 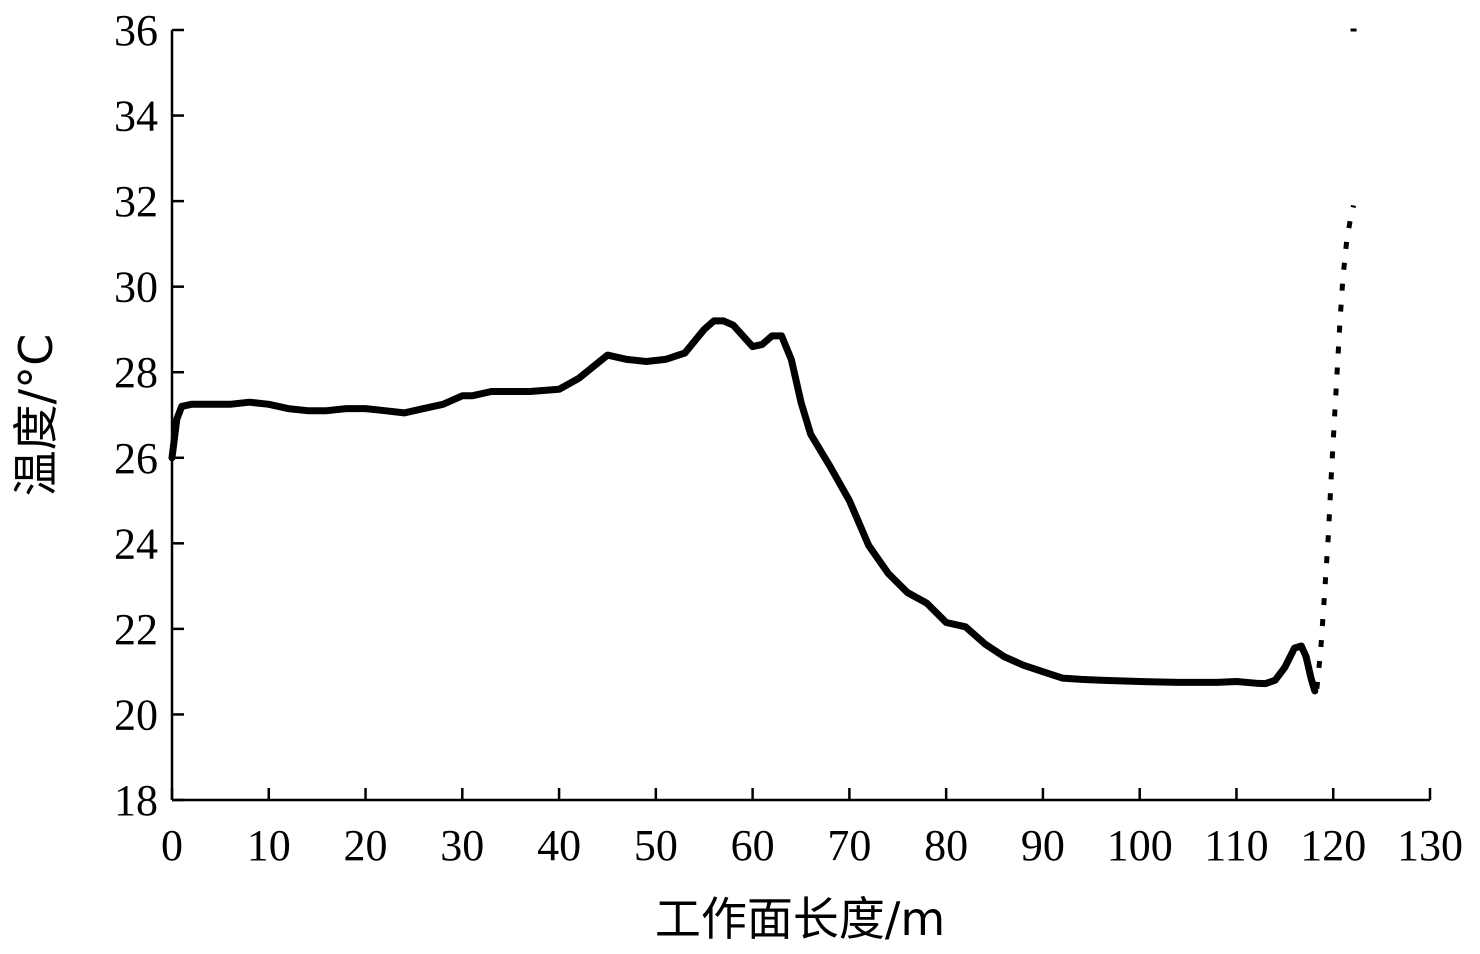 I want to click on x-axis-title: 工作面长度/m, so click(x=800, y=919).